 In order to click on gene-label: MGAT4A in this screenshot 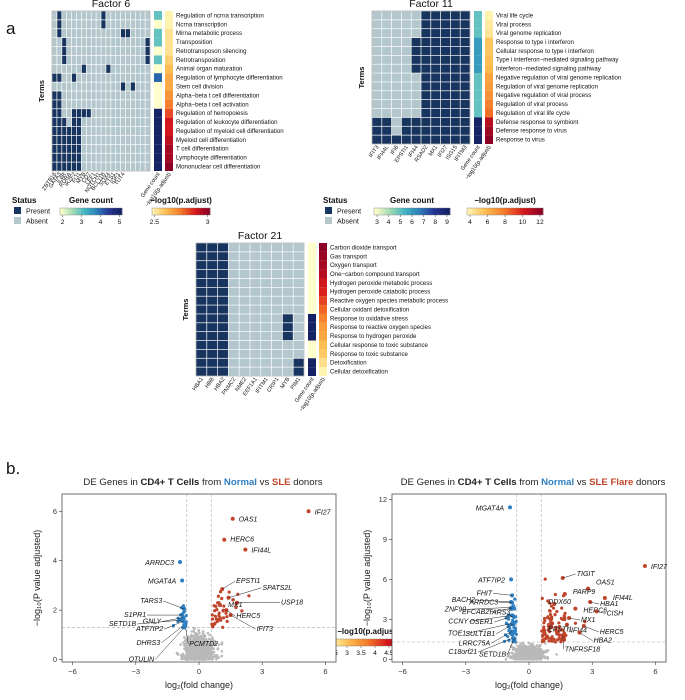, I will do `click(490, 508)`.